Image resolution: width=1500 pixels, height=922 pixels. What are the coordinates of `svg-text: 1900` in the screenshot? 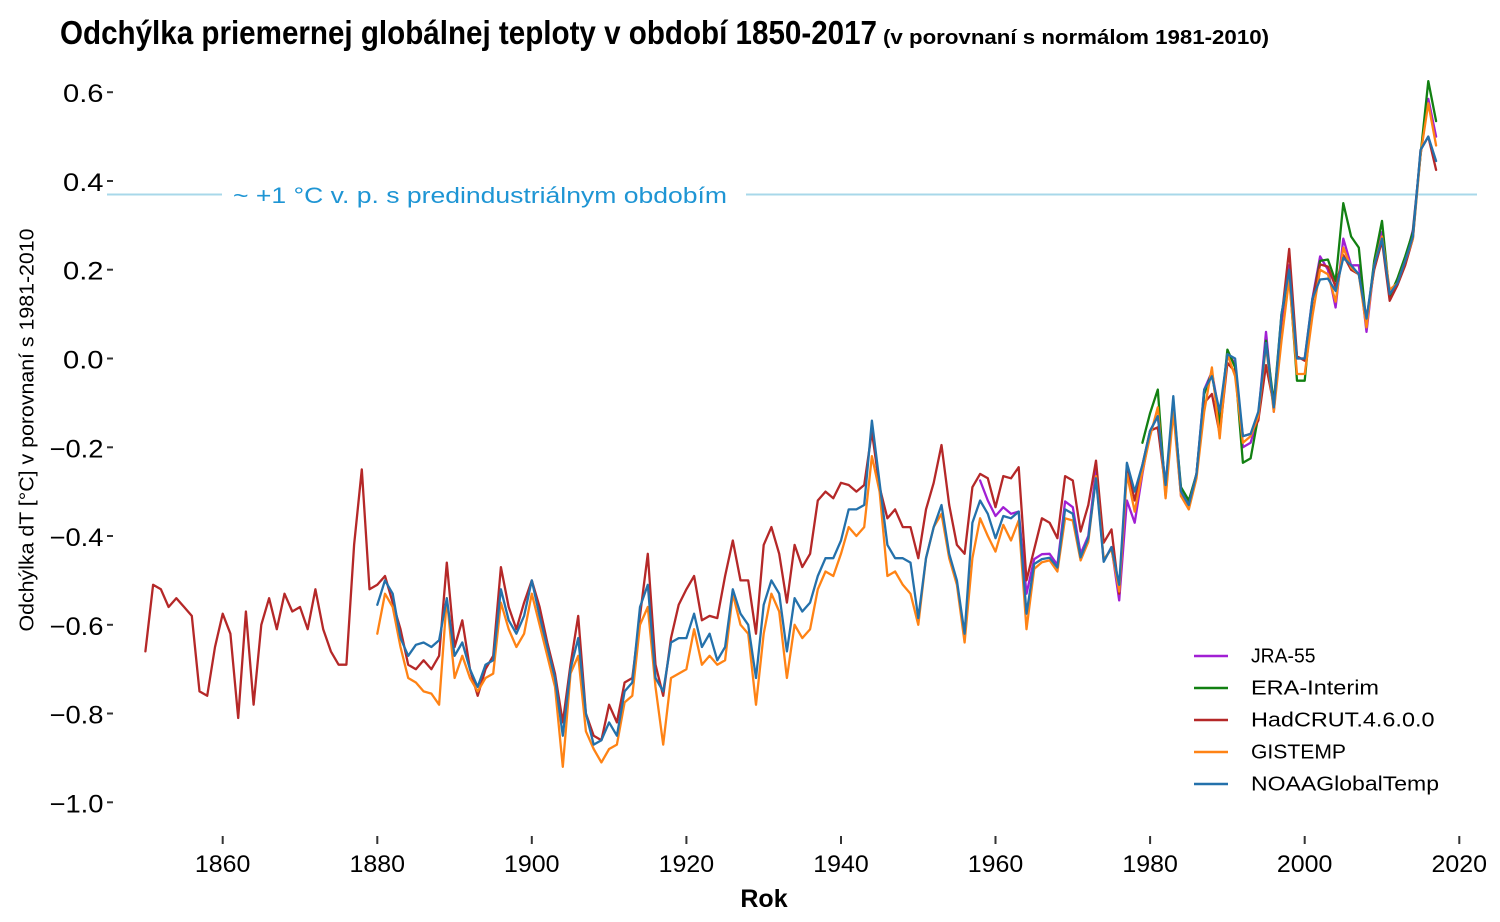 It's located at (532, 864).